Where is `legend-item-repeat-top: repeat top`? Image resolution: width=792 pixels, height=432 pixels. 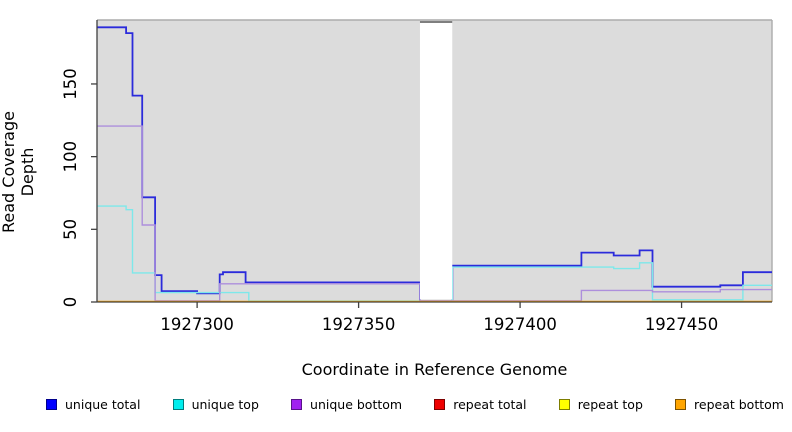 legend-item-repeat-top: repeat top is located at coordinates (600, 404).